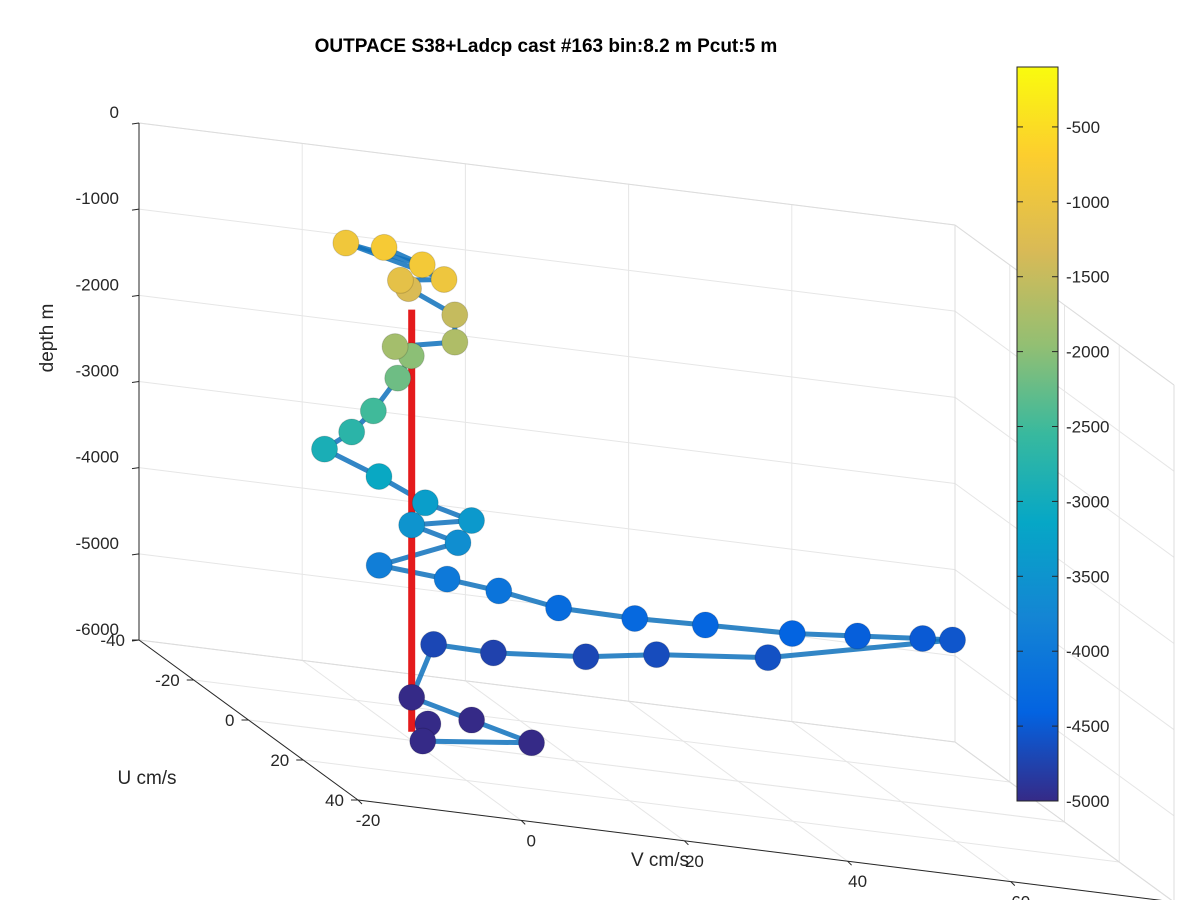  Describe the element at coordinates (1087, 501) in the screenshot. I see `colorbar-tick-label: -3000` at that location.